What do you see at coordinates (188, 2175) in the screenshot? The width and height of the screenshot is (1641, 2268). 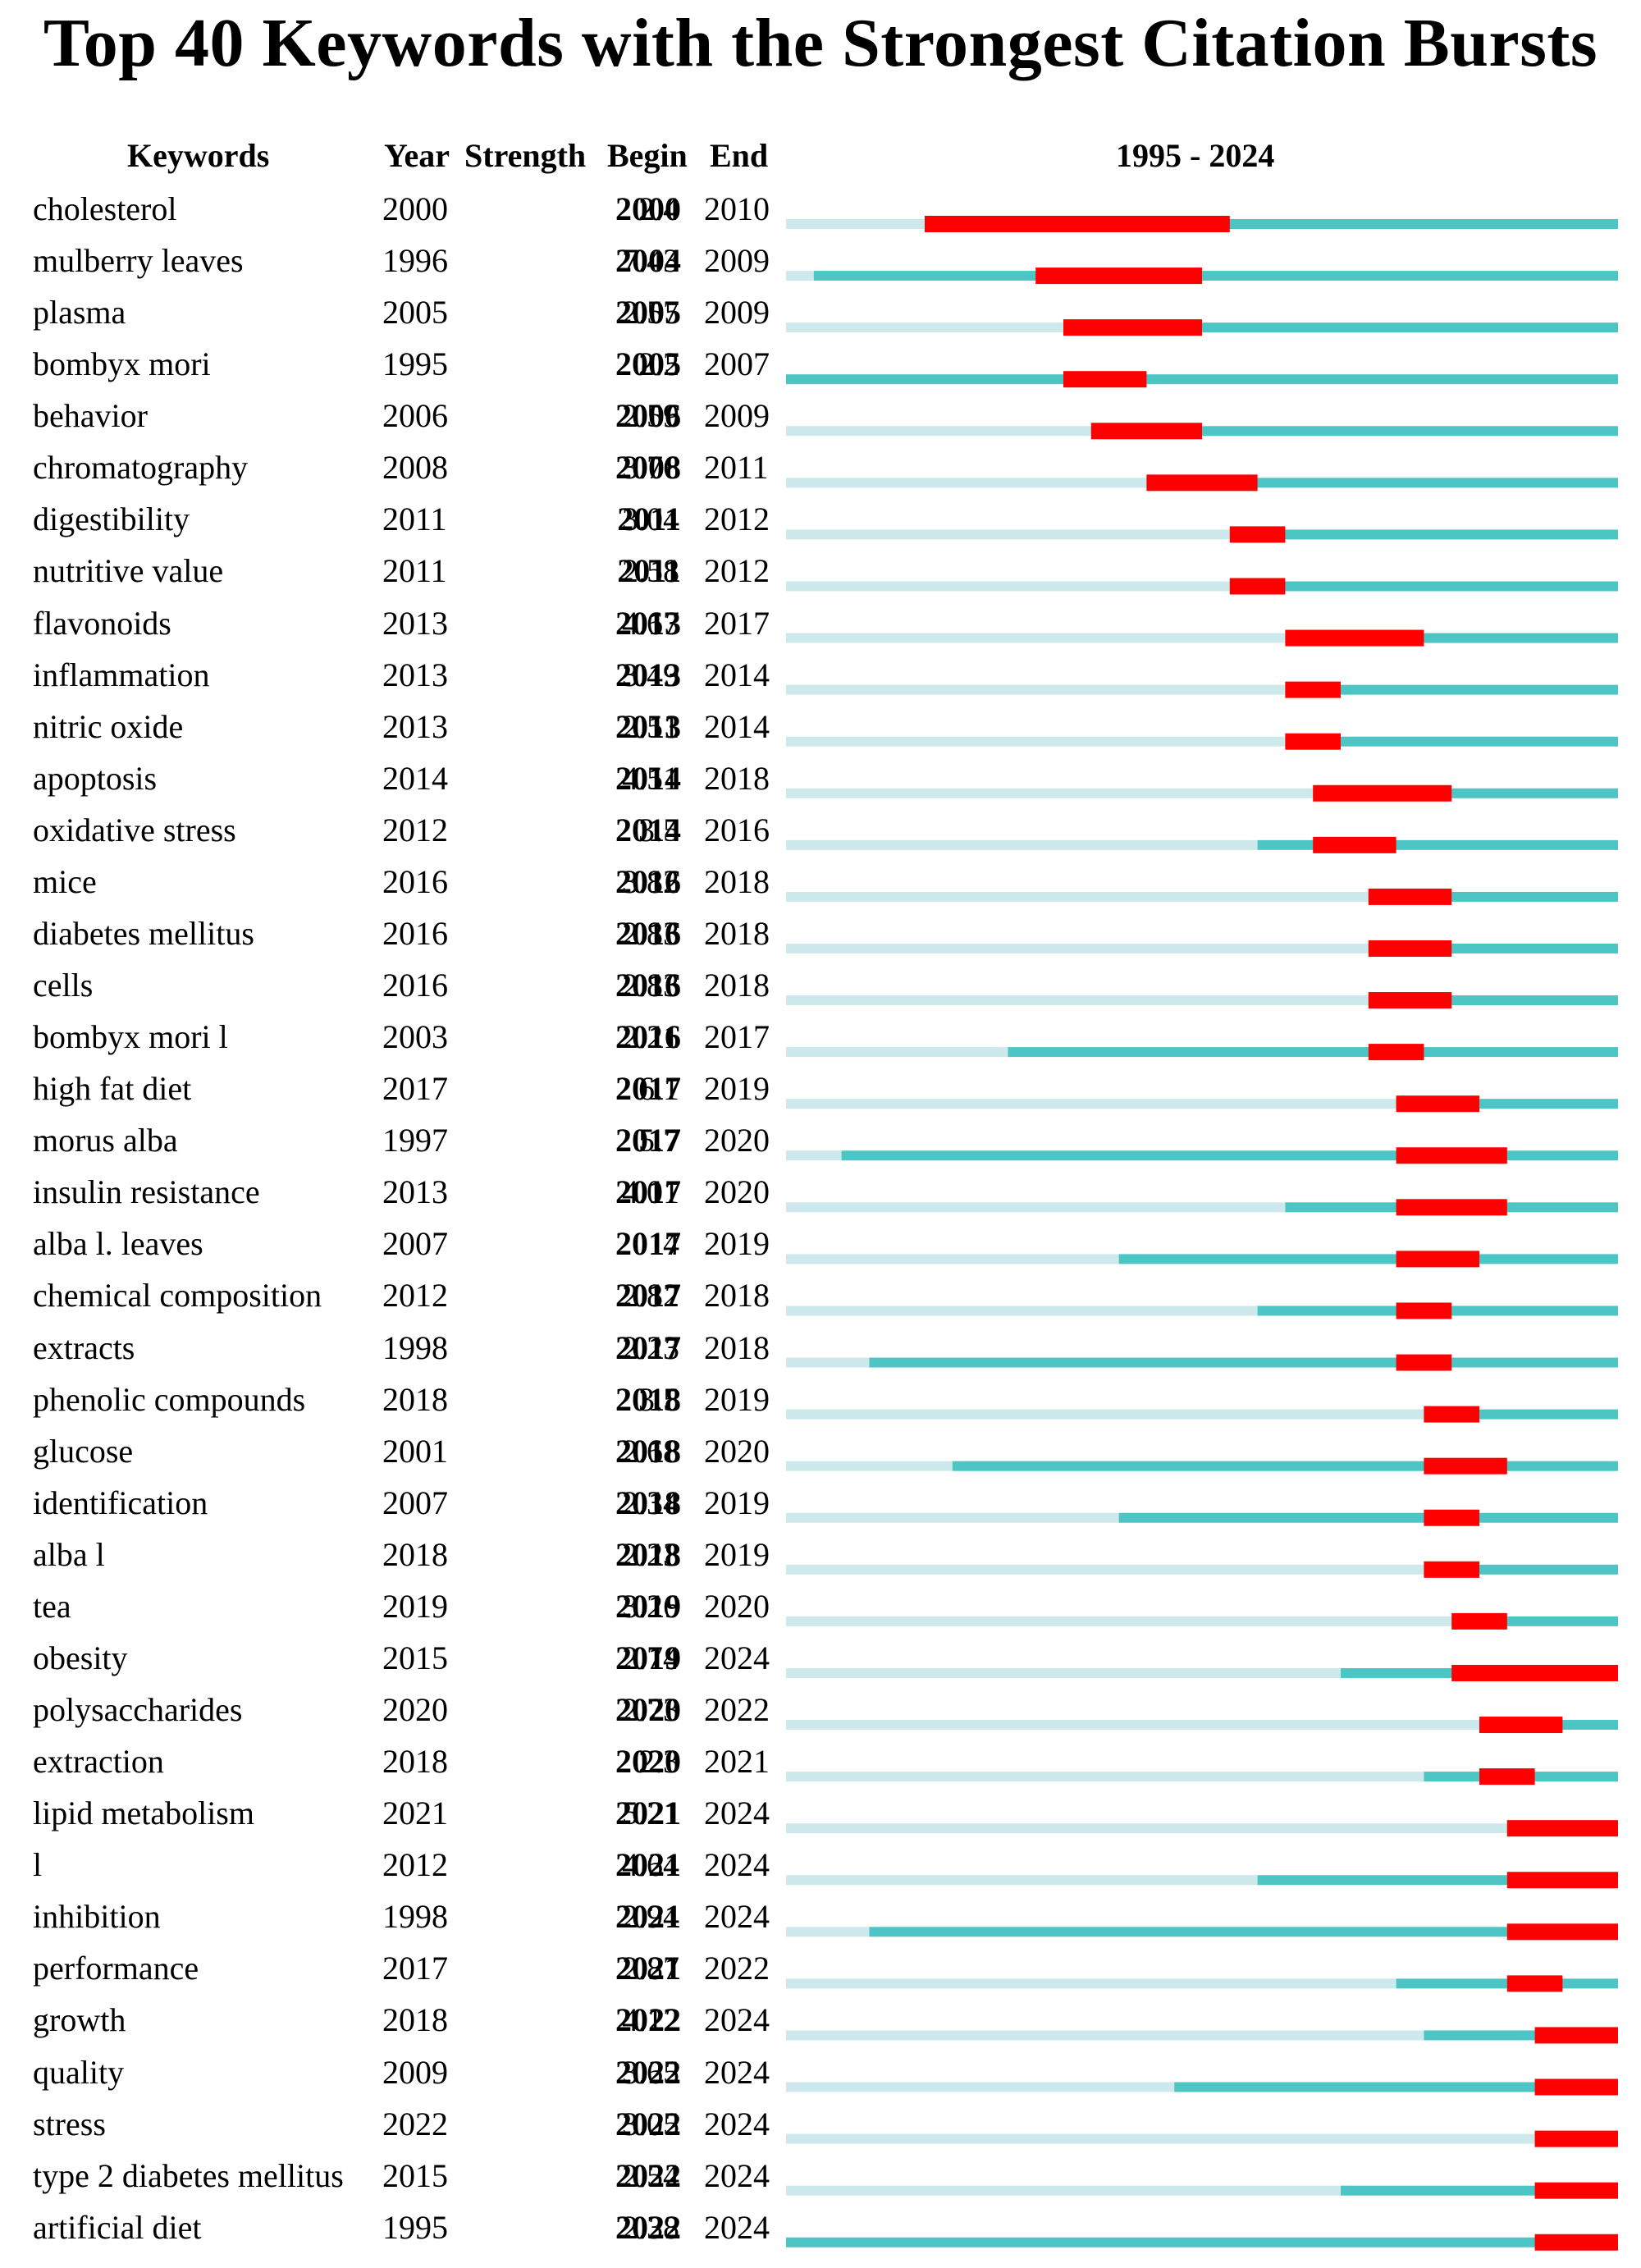 I see `keyword-cell: type 2 diabetes mellitus` at bounding box center [188, 2175].